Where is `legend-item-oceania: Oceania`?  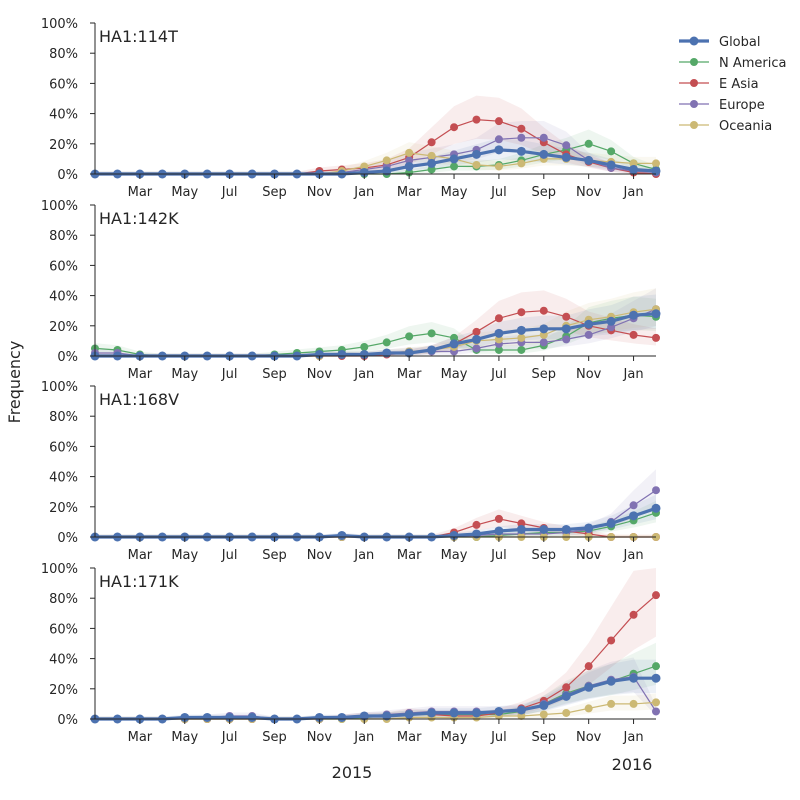 legend-item-oceania: Oceania is located at coordinates (725, 126).